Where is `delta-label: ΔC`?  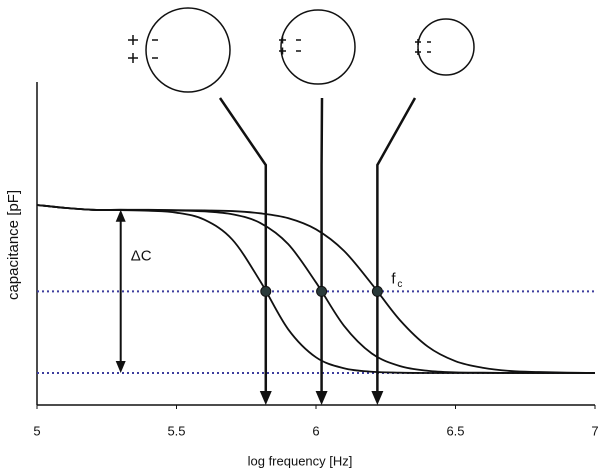
delta-label: ΔC is located at coordinates (141, 255).